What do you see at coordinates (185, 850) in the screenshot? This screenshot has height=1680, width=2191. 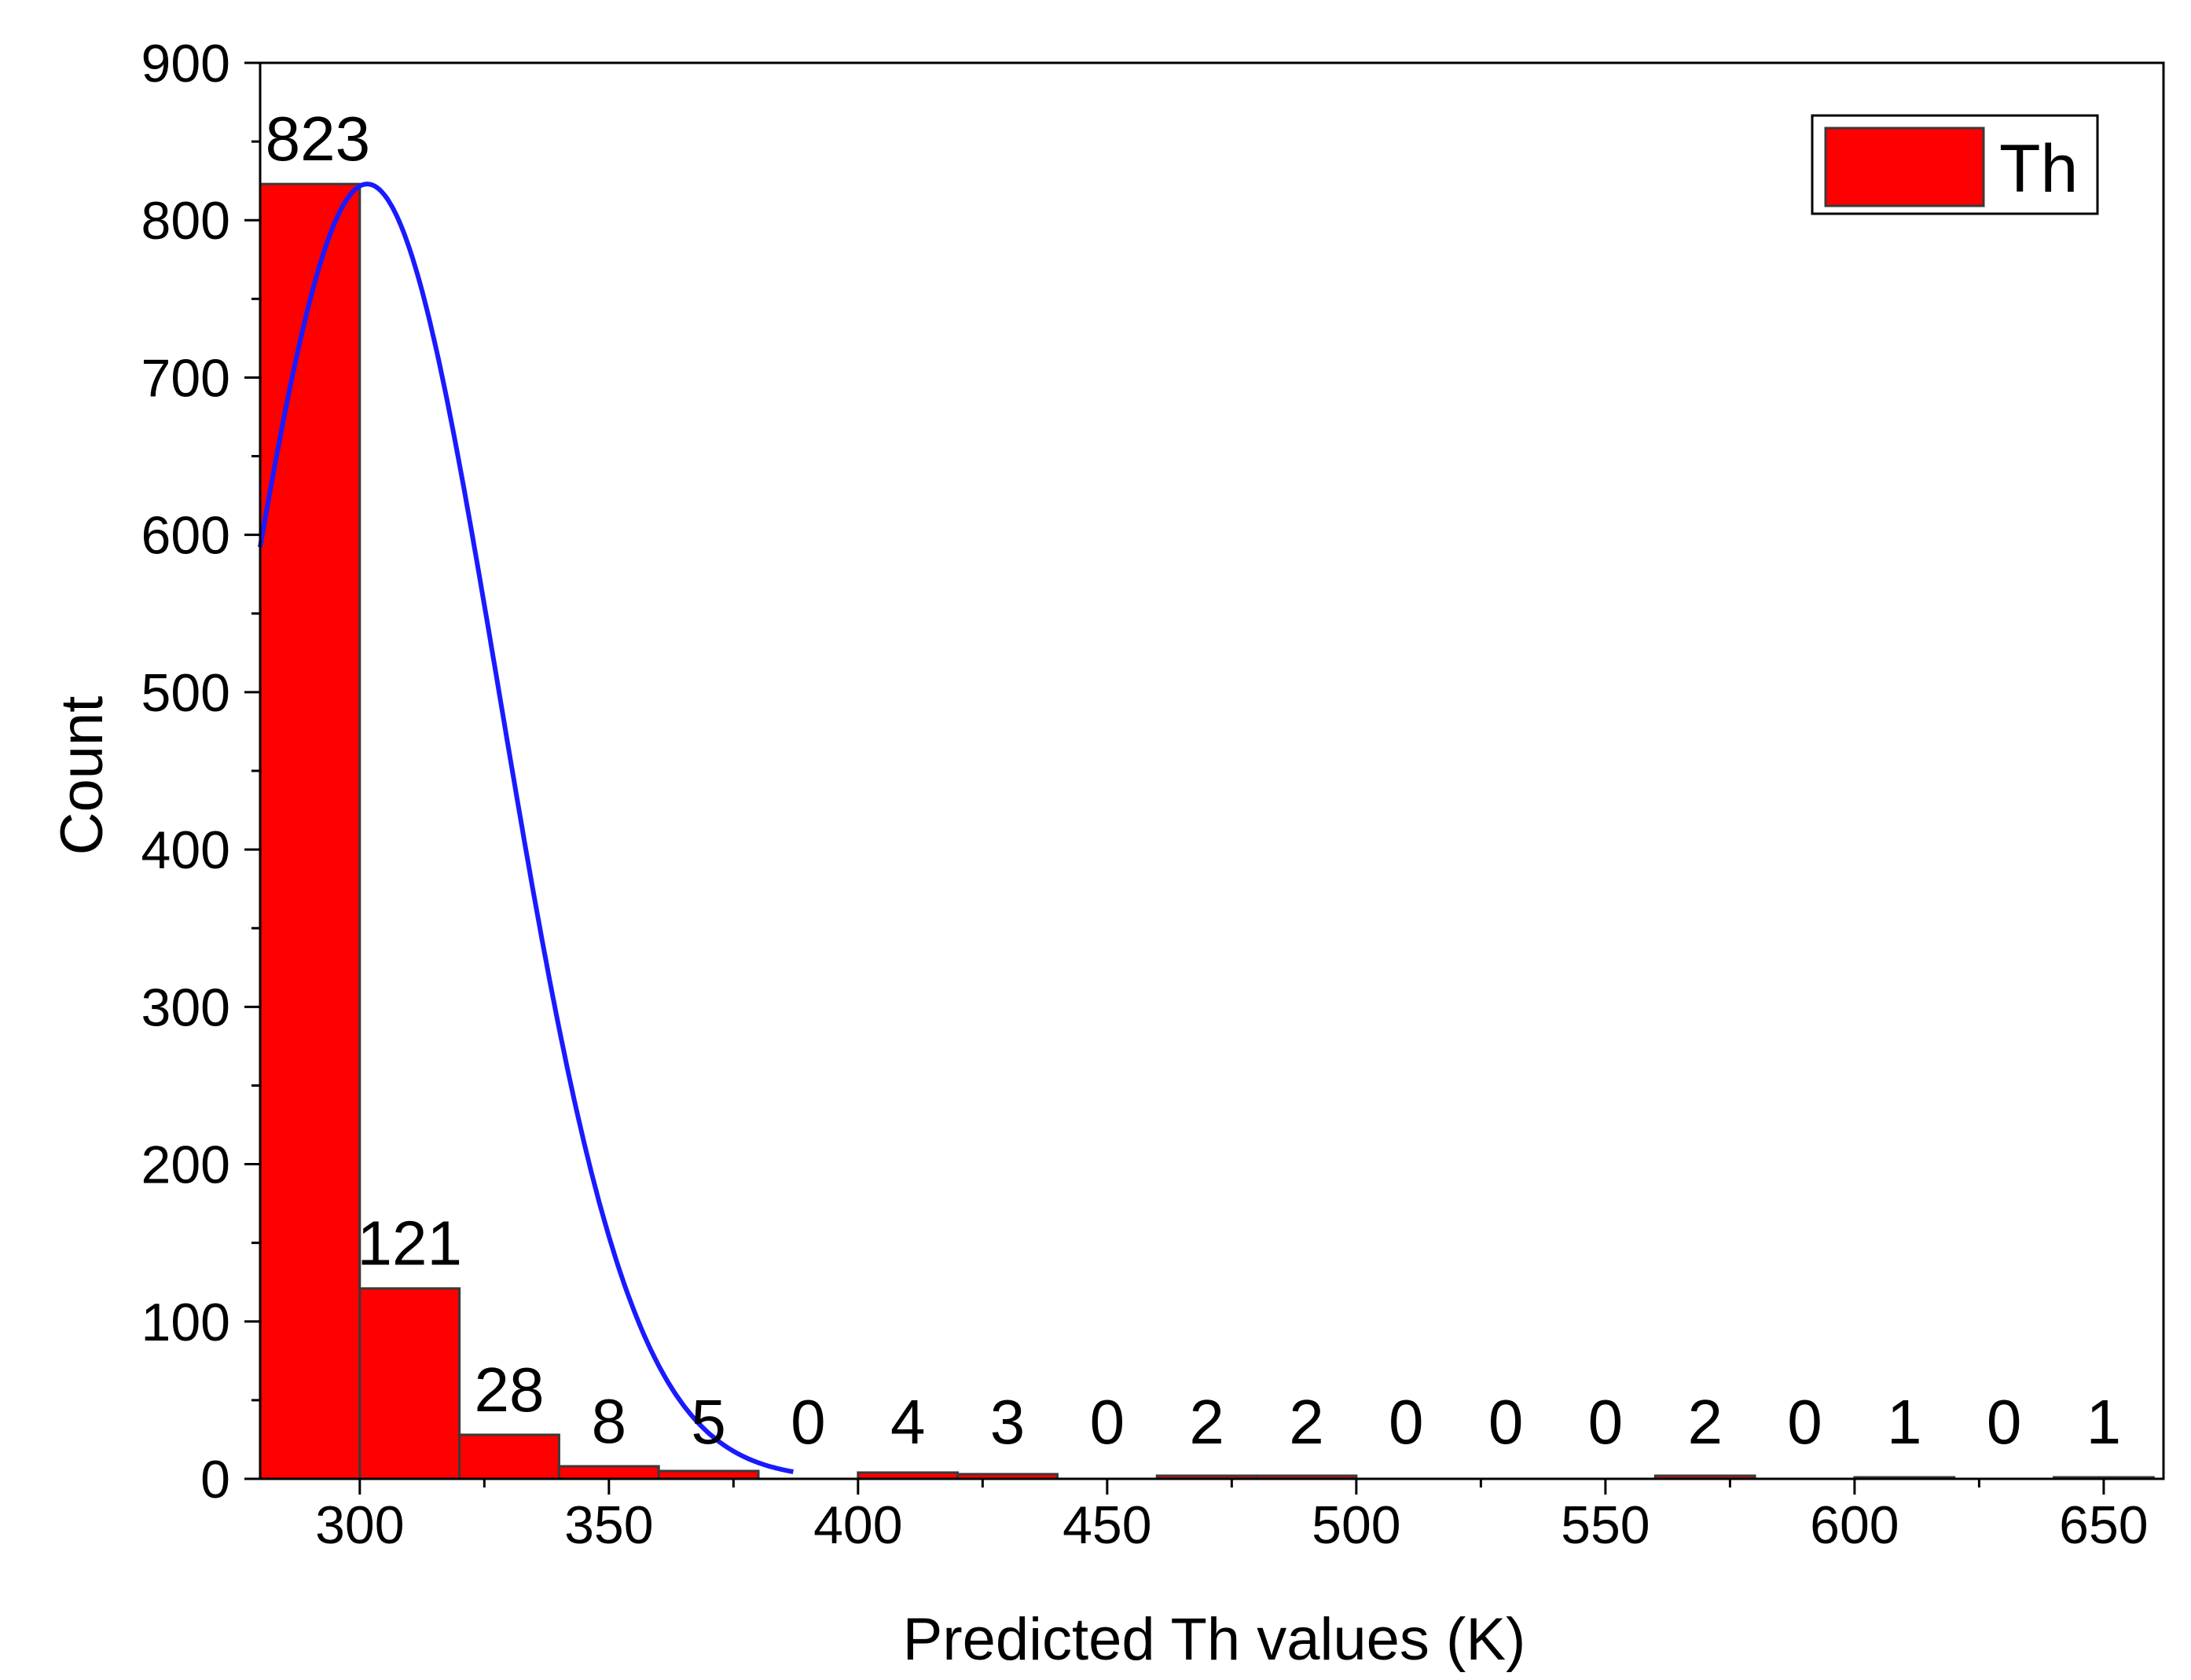 I see `y-tick-label: 400` at bounding box center [185, 850].